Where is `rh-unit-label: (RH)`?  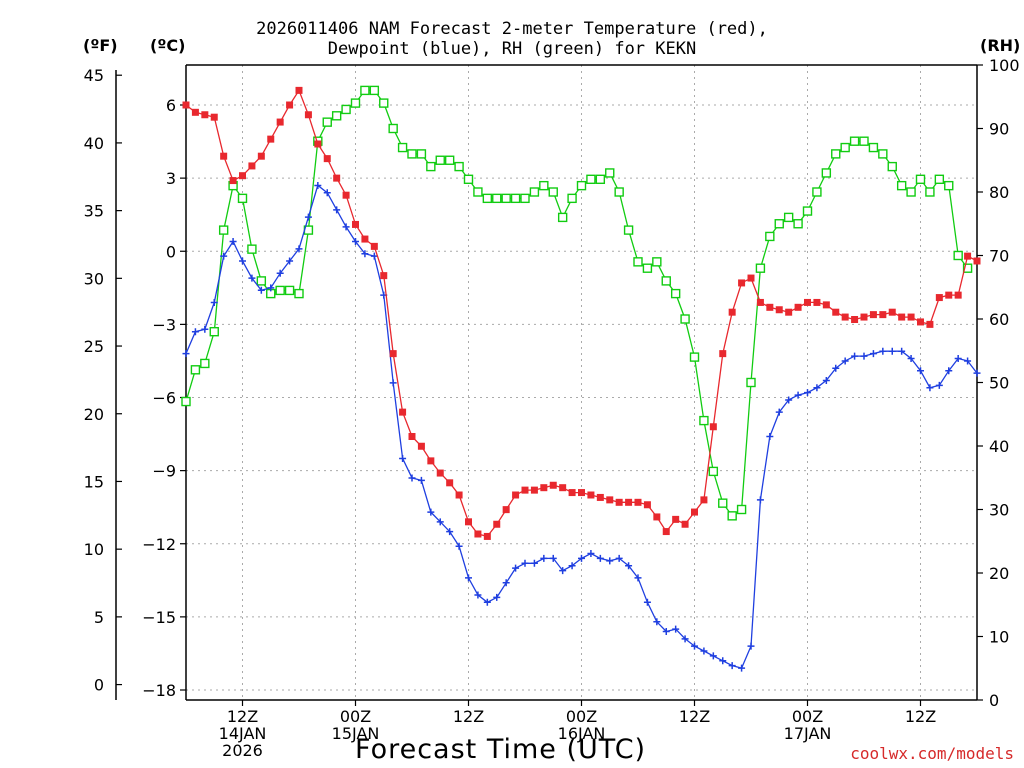
rh-unit-label: (RH) is located at coordinates (1000, 45).